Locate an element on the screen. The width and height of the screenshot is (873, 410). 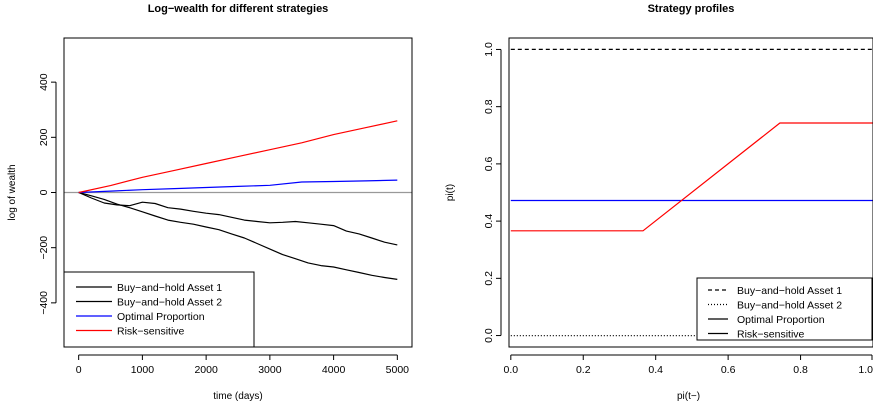
x-tick-label: 5000 is located at coordinates (398, 370).